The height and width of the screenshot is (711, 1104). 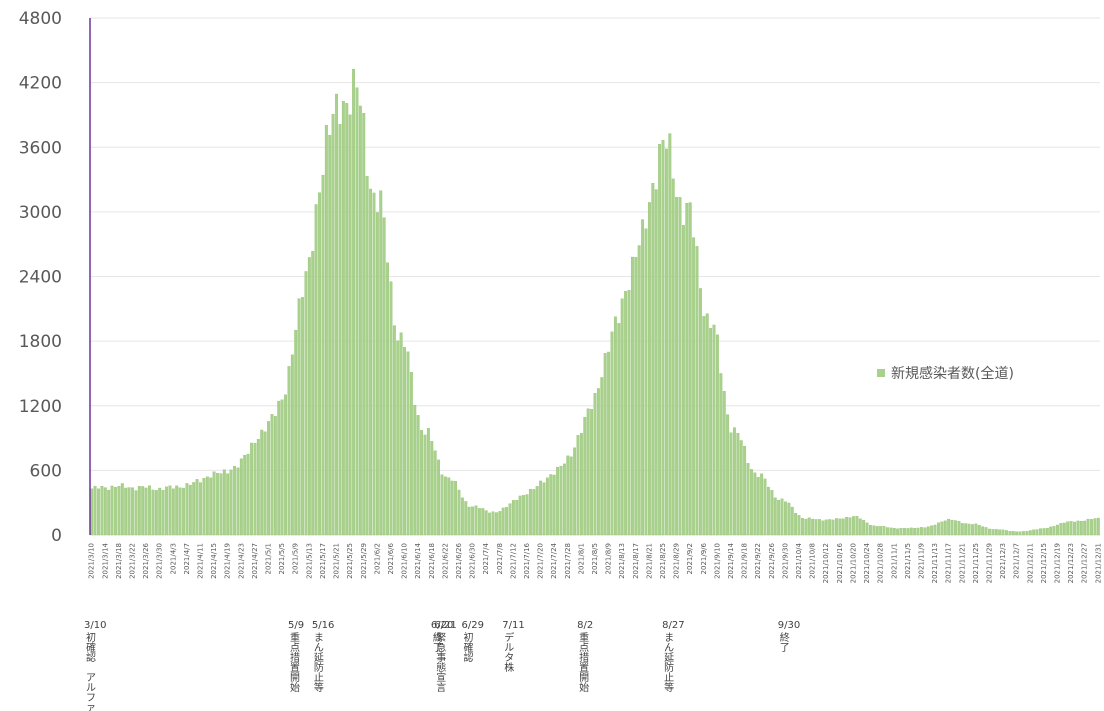 What do you see at coordinates (867, 562) in the screenshot?
I see `x-tick-label: 2021/10/24` at bounding box center [867, 562].